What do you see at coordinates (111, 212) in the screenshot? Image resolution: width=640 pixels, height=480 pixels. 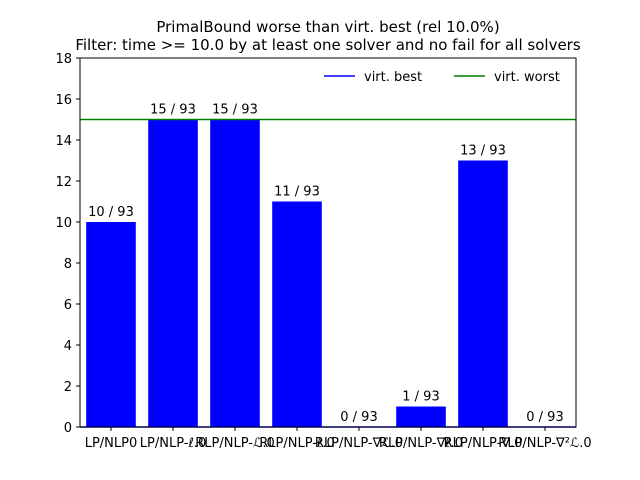 I see `bar-value-label-0: 10 / 93` at bounding box center [111, 212].